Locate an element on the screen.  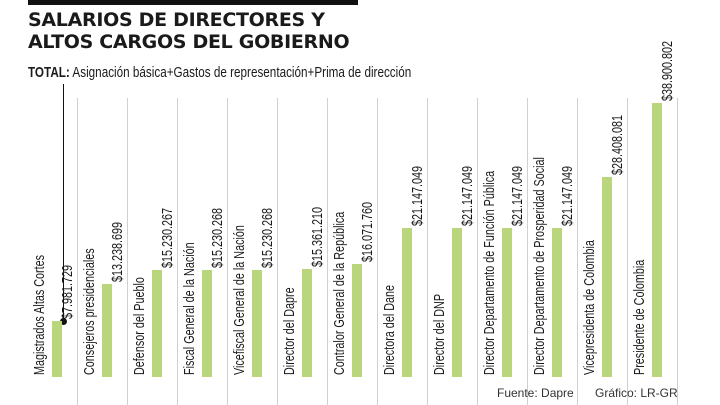
category-label: Contralor General de la República is located at coordinates (339, 261).